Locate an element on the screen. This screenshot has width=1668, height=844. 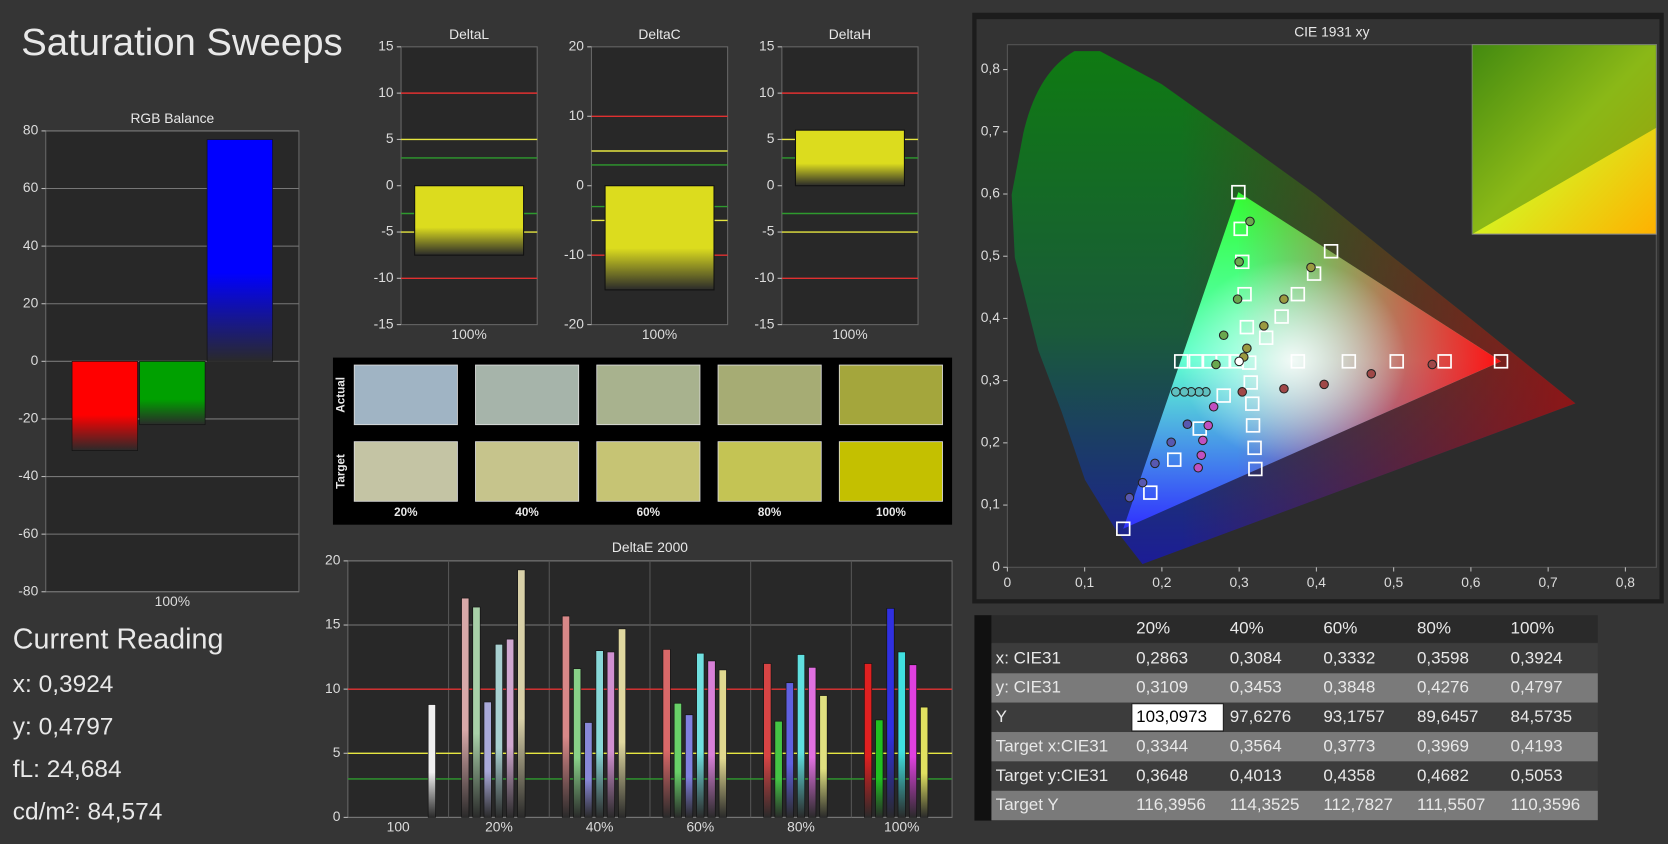
table-cell: 0,3848 is located at coordinates (1349, 687).